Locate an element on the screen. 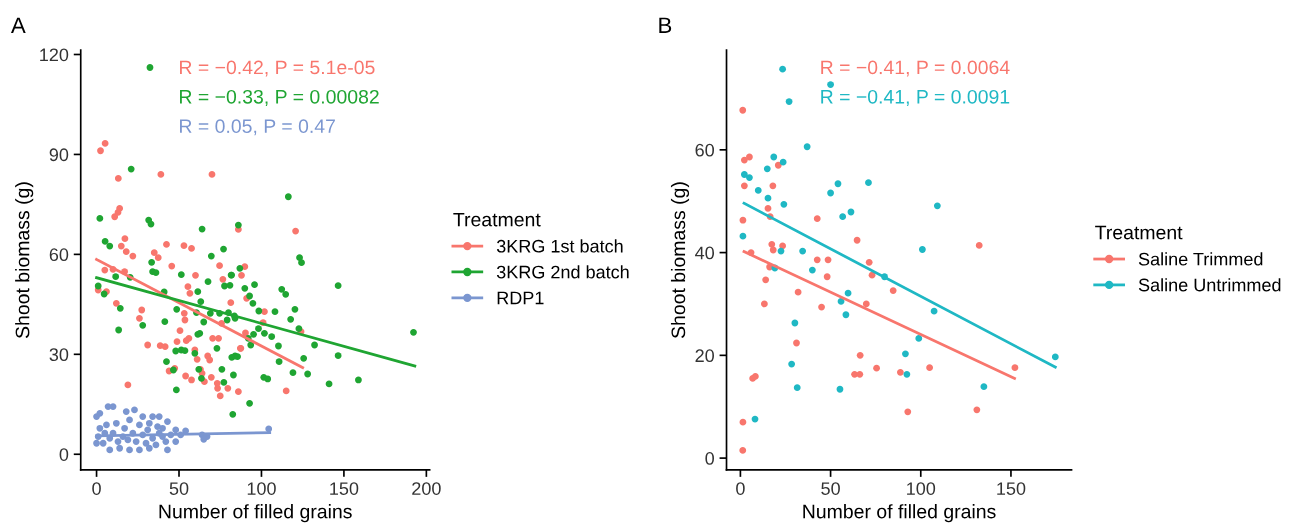 Image resolution: width=1302 pixels, height=528 pixels. y-axis-title: Shoot biomass (g) is located at coordinates (680, 260).